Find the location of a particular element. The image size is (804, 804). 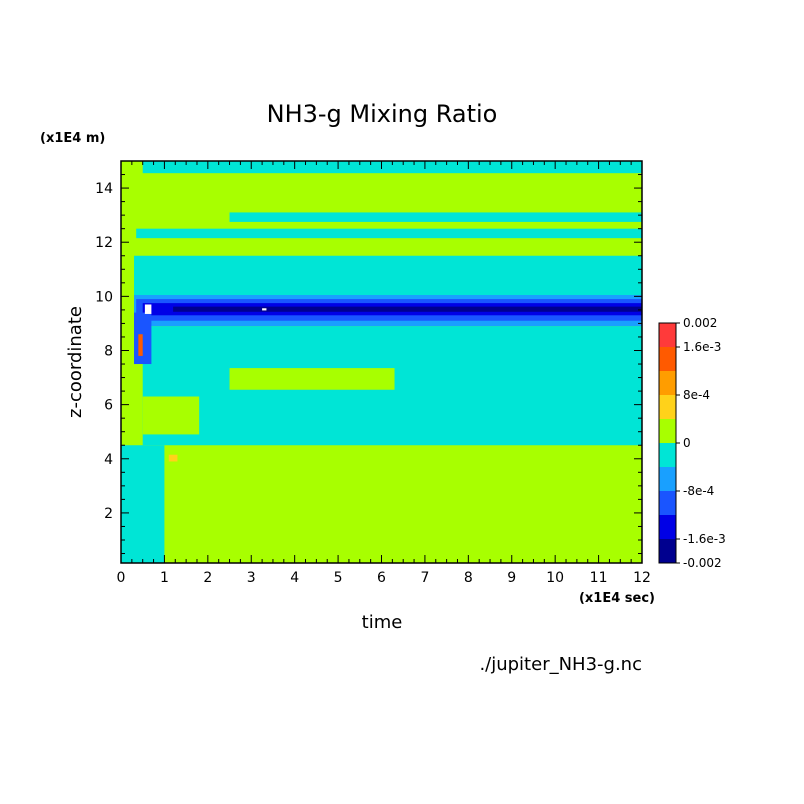

y-tick-label: 6 is located at coordinates (108, 406).